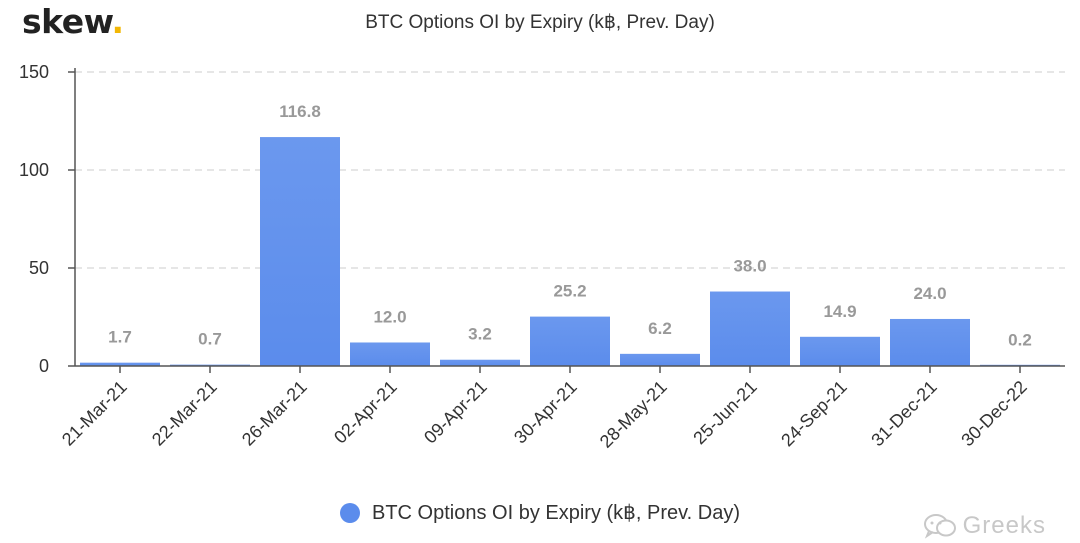 The image size is (1080, 543). Describe the element at coordinates (34, 170) in the screenshot. I see `y-tick-label: 100` at that location.